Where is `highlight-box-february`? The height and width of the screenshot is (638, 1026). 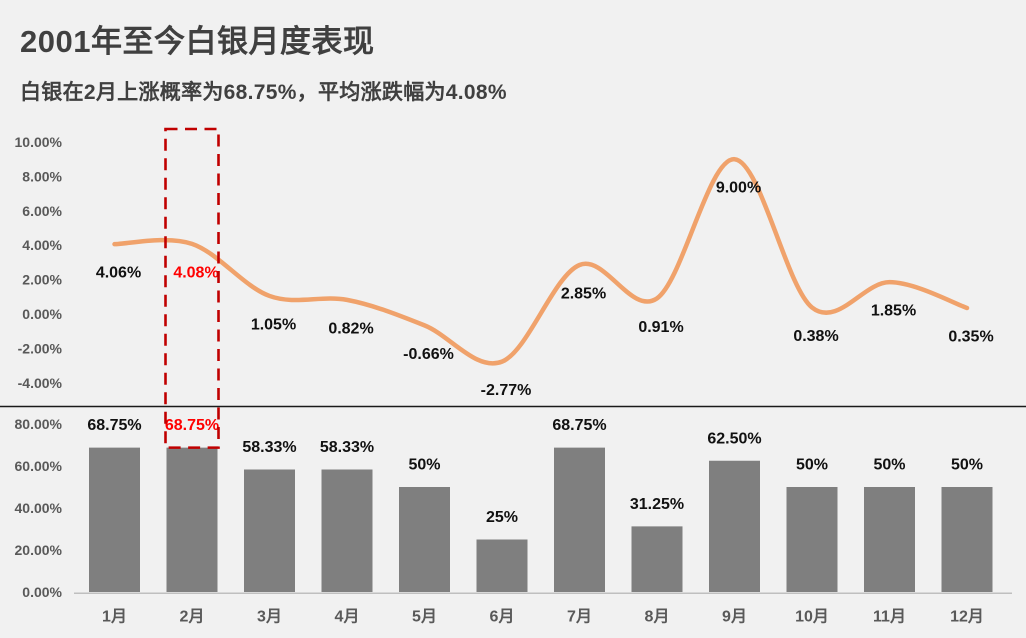
highlight-box-february is located at coordinates (192, 288).